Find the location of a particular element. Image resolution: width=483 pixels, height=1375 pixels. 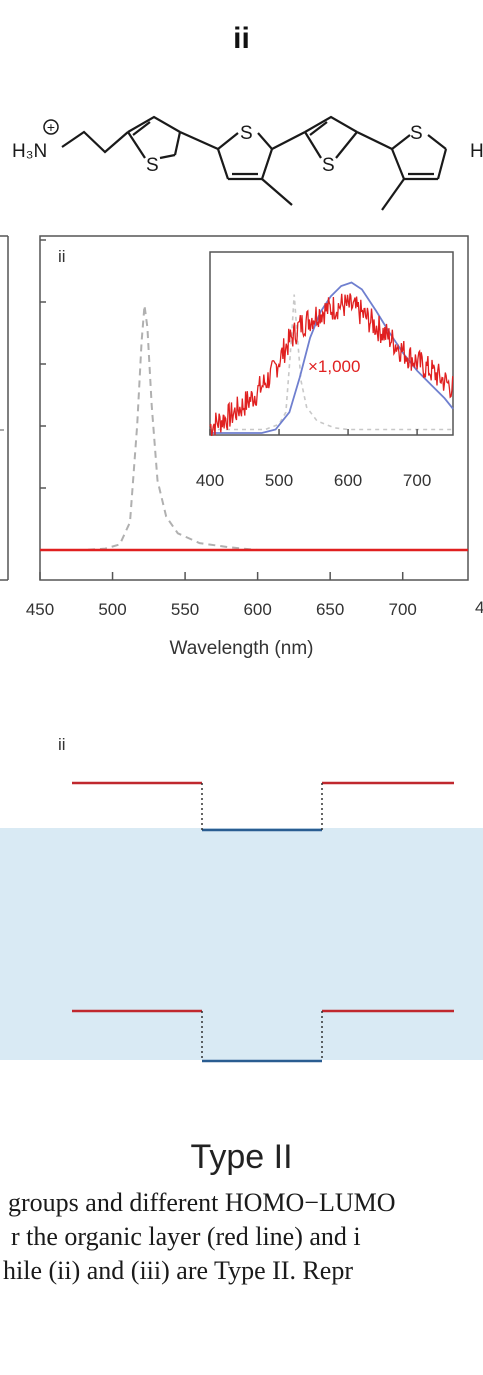

sulfur-4: S is located at coordinates (416, 133).